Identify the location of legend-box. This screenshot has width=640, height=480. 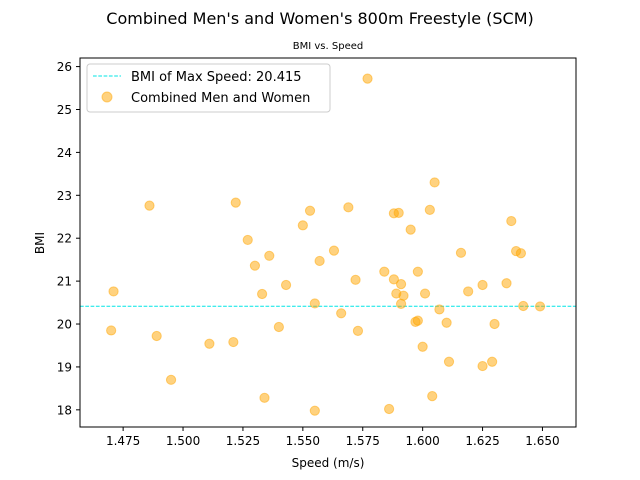
(208, 88).